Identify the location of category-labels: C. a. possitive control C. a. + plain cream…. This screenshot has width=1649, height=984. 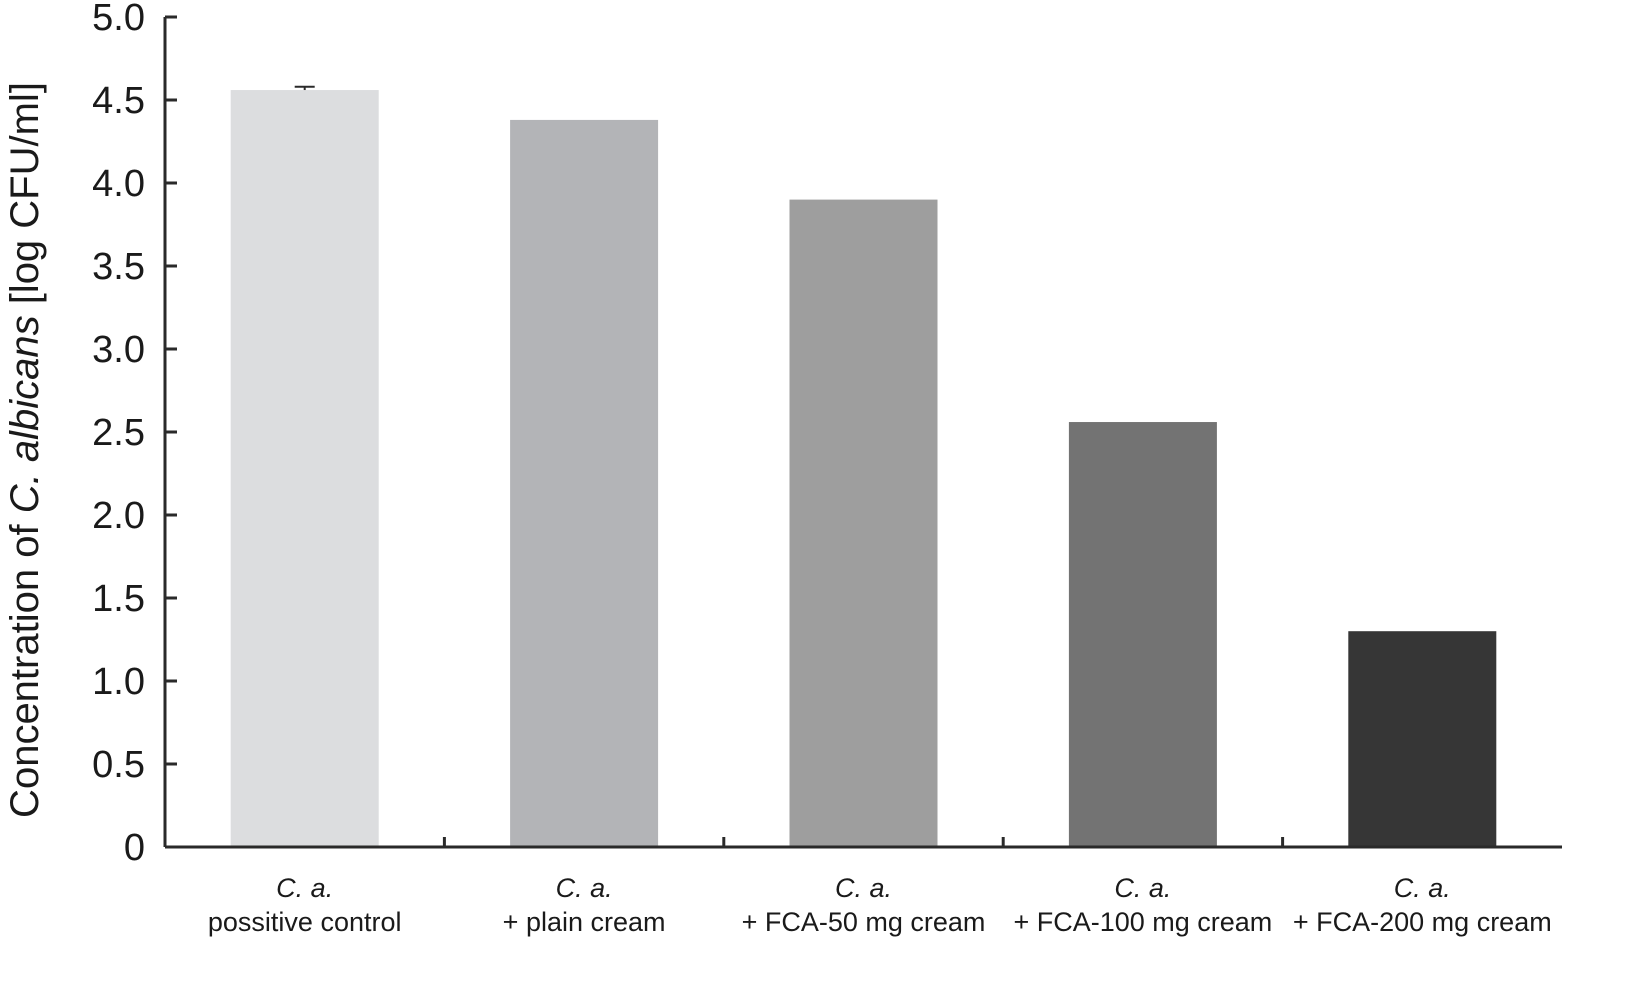
(880, 905).